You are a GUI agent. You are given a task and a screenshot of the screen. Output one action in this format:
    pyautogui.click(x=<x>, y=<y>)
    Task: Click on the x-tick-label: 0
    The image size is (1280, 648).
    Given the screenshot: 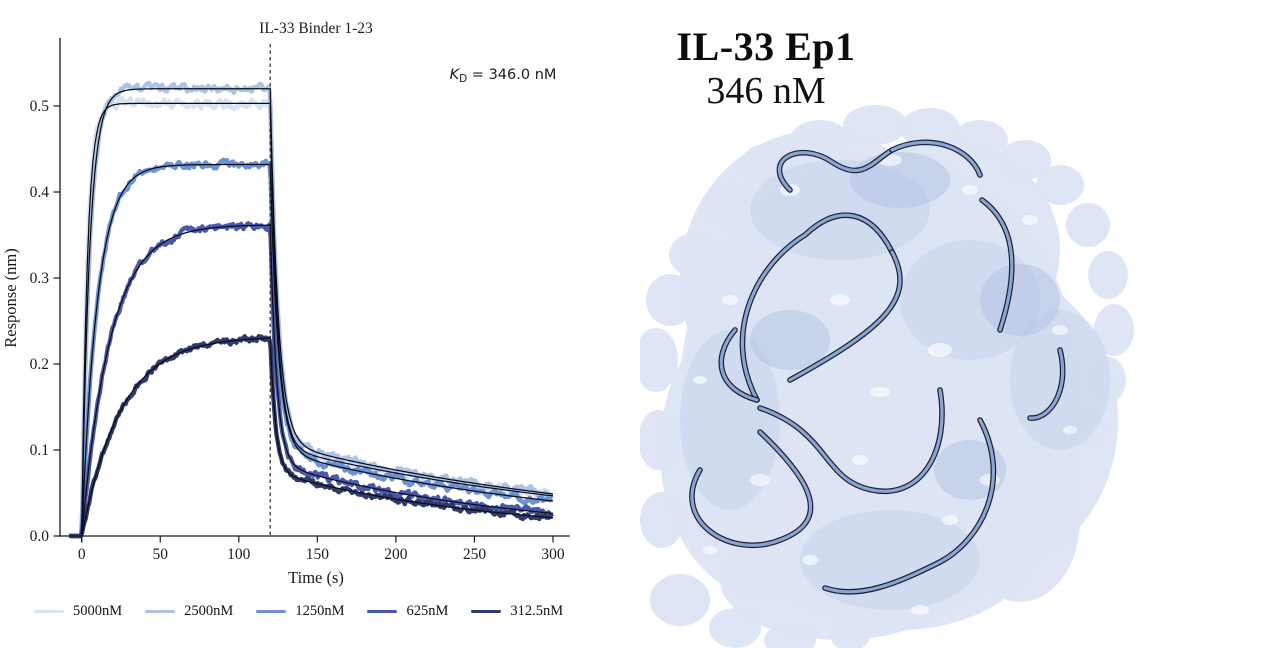 What is the action you would take?
    pyautogui.click(x=82, y=554)
    